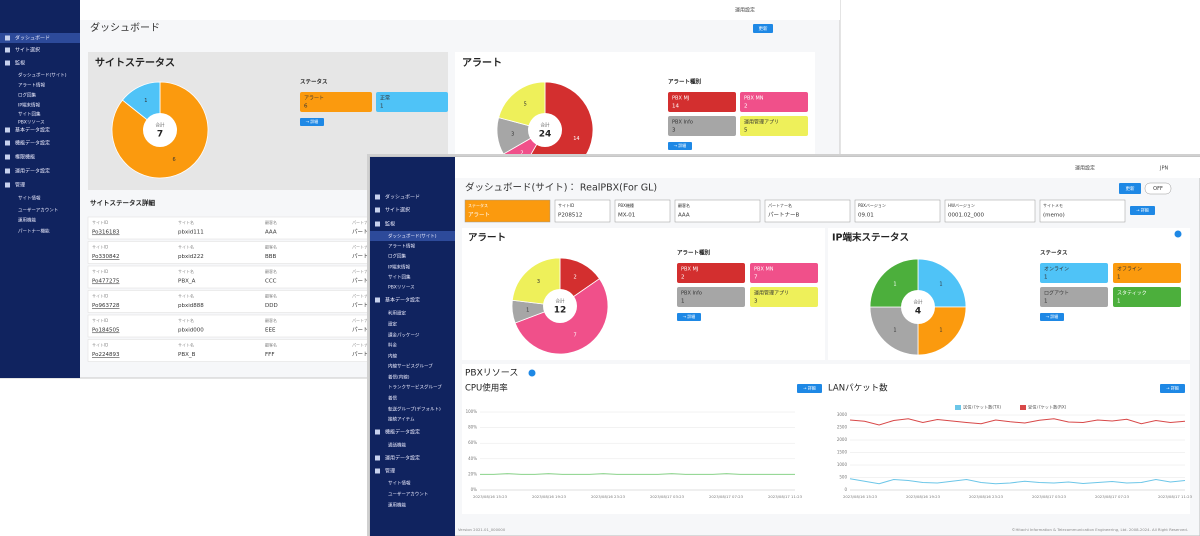 This screenshot has height=536, width=1200. What do you see at coordinates (870, 238) in the screenshot?
I see `panel-title: IP端末ステータス` at bounding box center [870, 238].